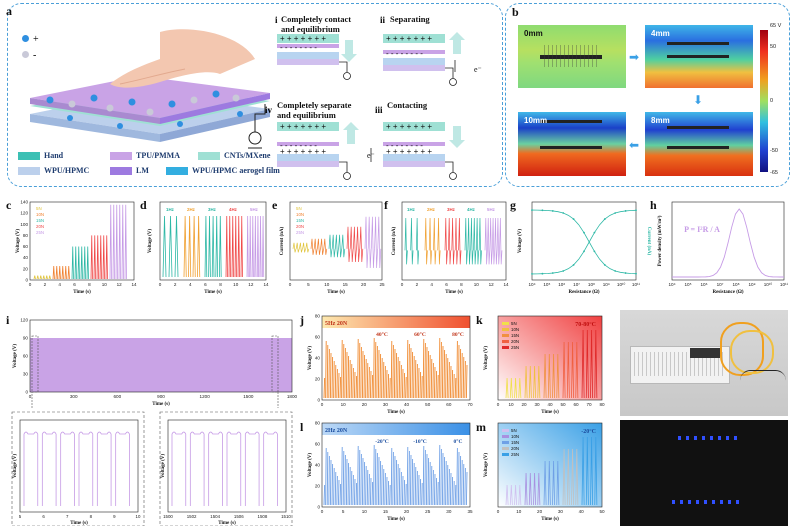  What do you see at coordinates (234, 246) in the screenshot?
I see `series-4Hz` at bounding box center [234, 246].